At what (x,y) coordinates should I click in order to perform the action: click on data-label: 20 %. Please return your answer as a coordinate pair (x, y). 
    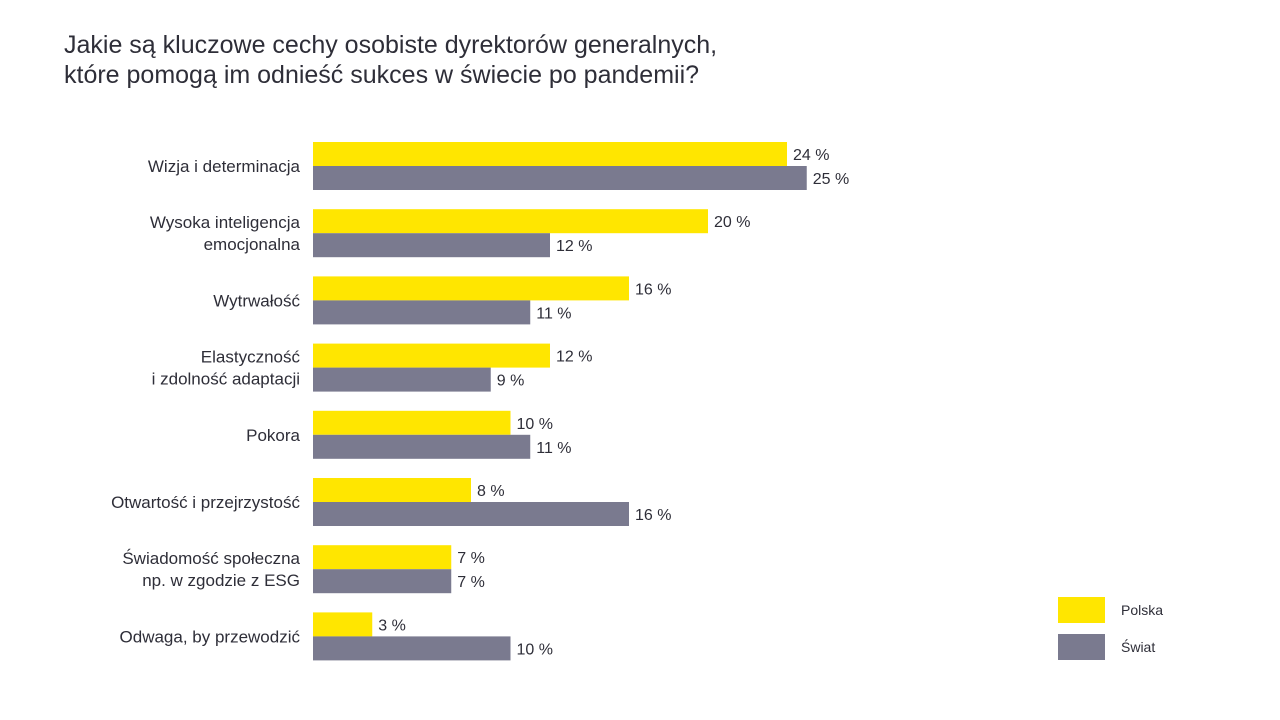
    Looking at the image, I should click on (732, 222).